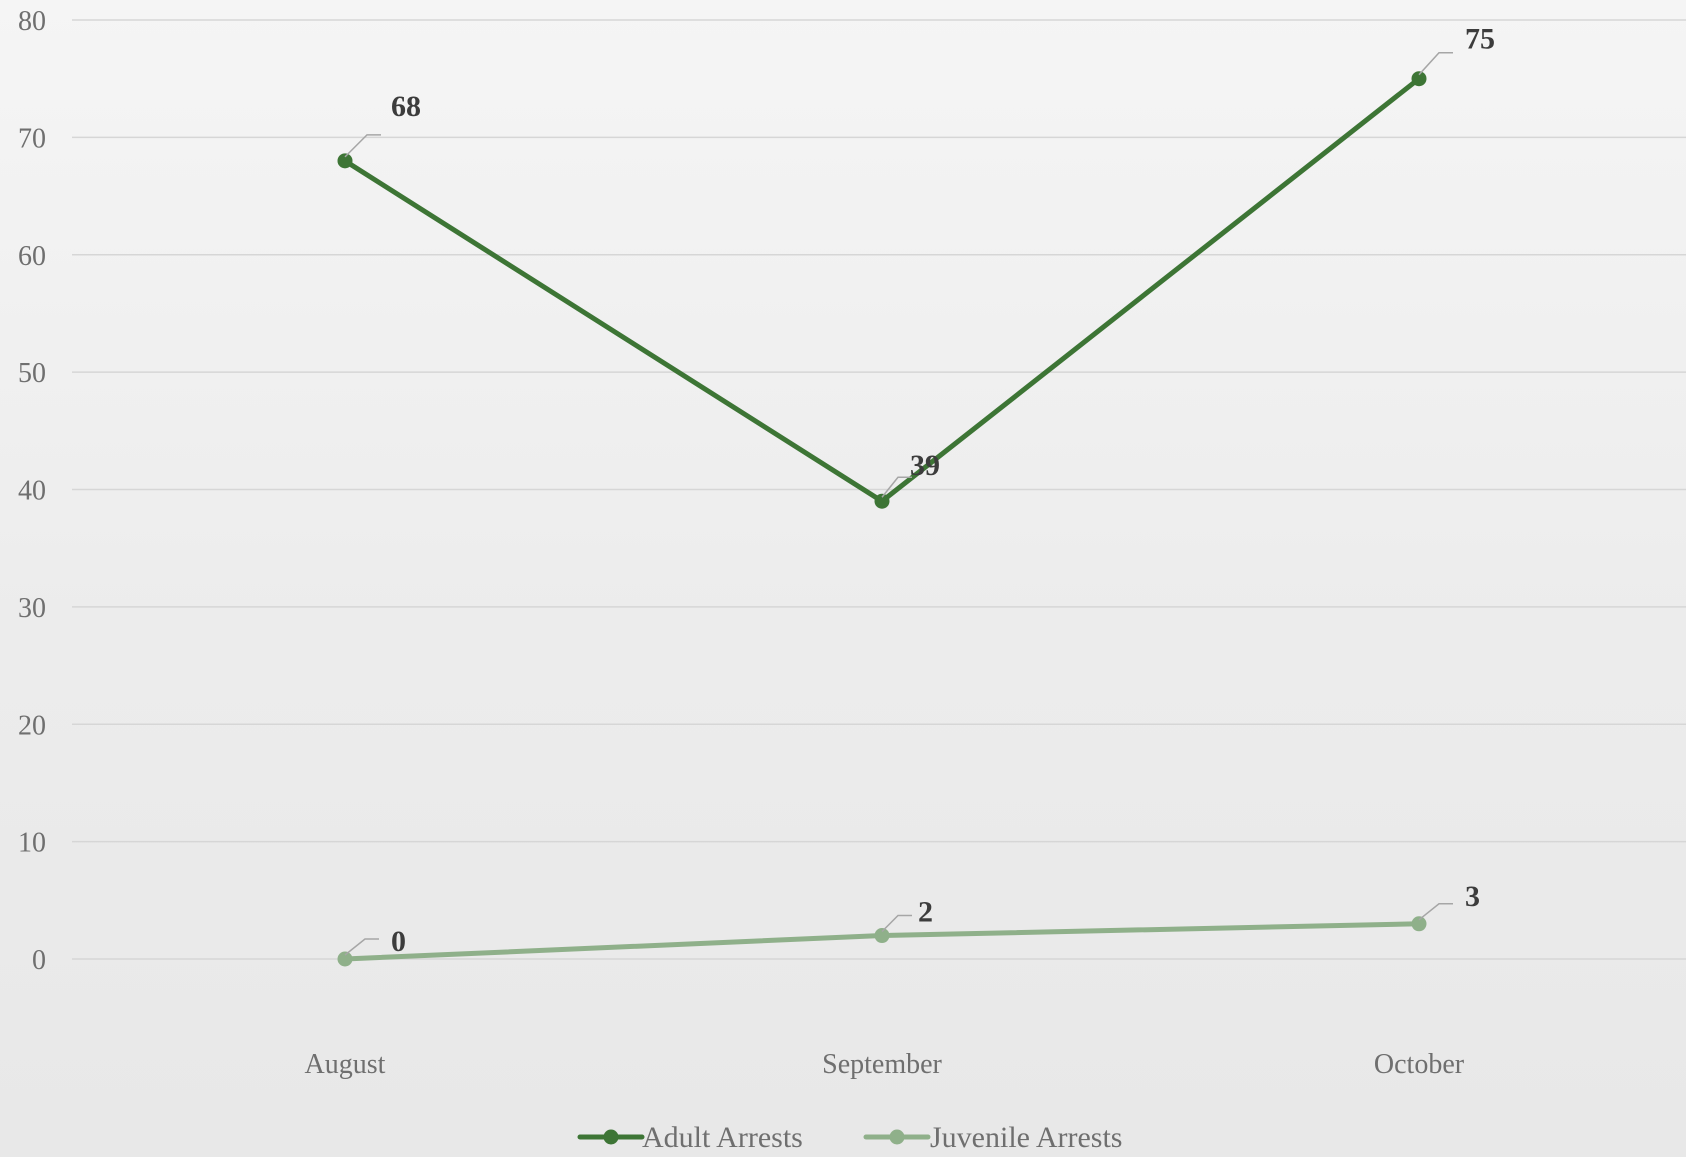 This screenshot has height=1157, width=1686. I want to click on x-tick-label-october: October, so click(1419, 1064).